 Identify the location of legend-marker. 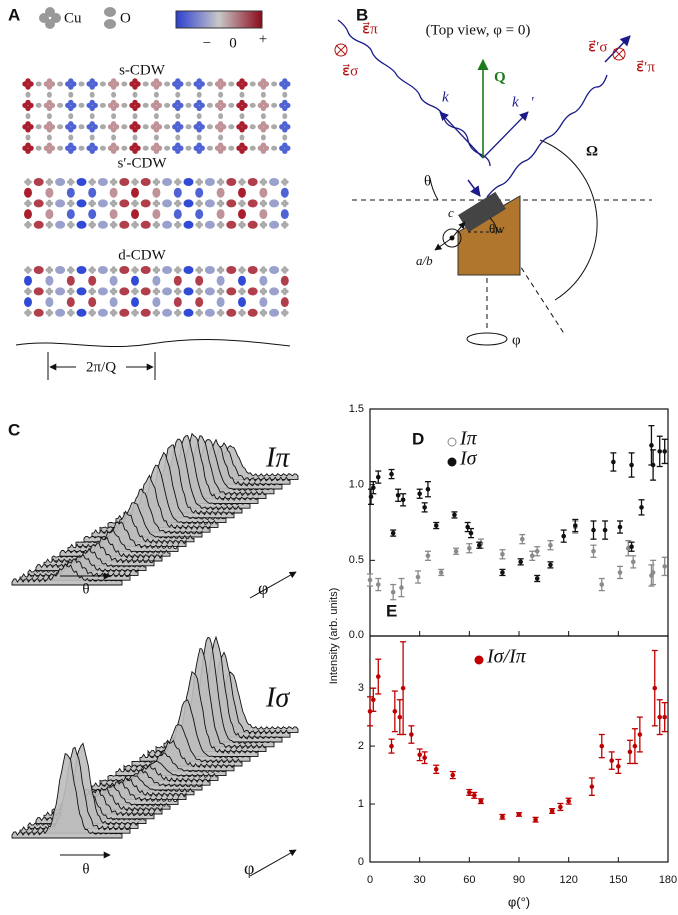
(452, 442).